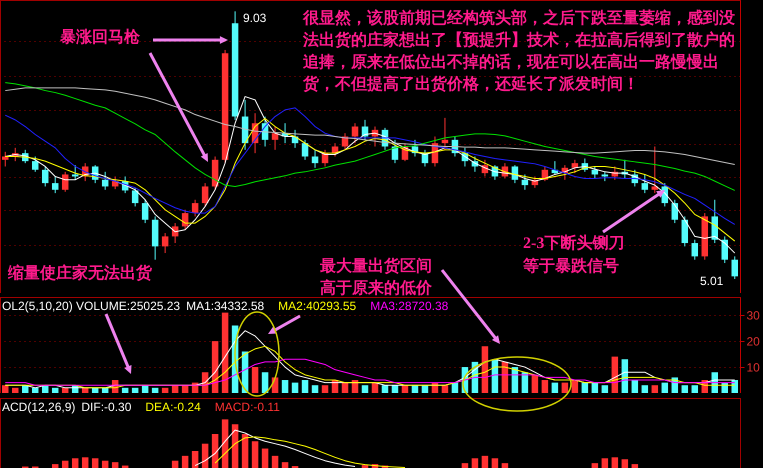  What do you see at coordinates (573, 244) in the screenshot?
I see `annotation: 2-3下断头铡刀` at bounding box center [573, 244].